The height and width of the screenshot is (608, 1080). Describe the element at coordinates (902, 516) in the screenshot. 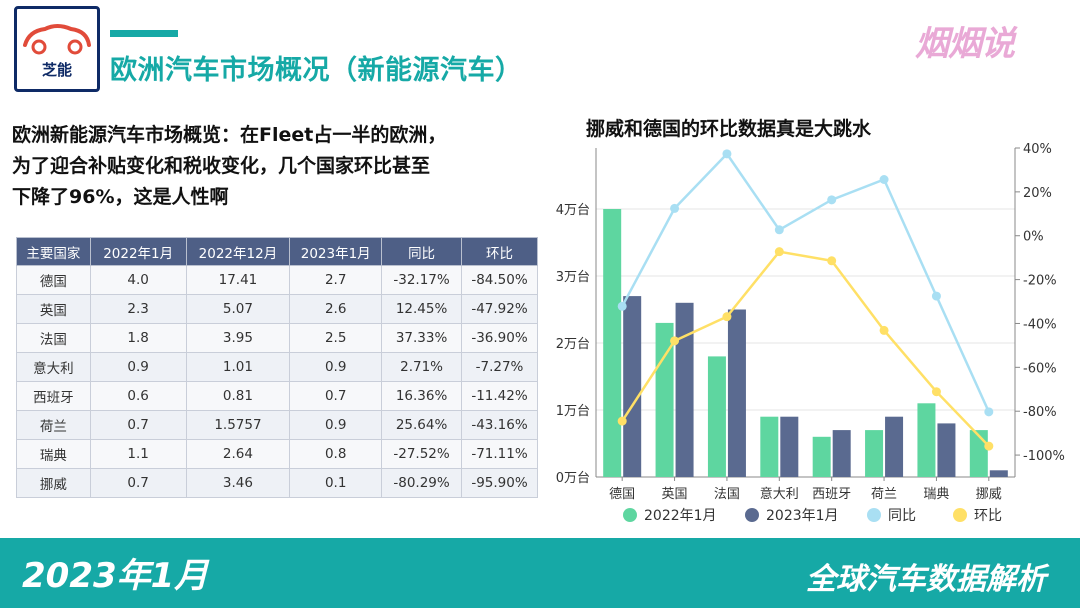

I see `legend-label: 同比` at that location.